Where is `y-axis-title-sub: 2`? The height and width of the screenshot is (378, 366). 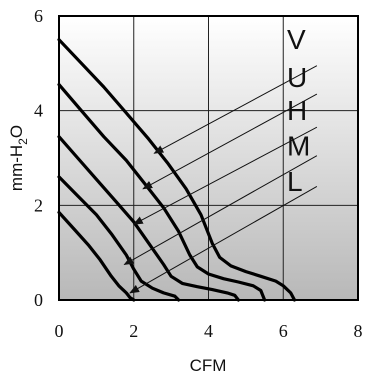 y-axis-title-sub: 2 is located at coordinates (23, 141).